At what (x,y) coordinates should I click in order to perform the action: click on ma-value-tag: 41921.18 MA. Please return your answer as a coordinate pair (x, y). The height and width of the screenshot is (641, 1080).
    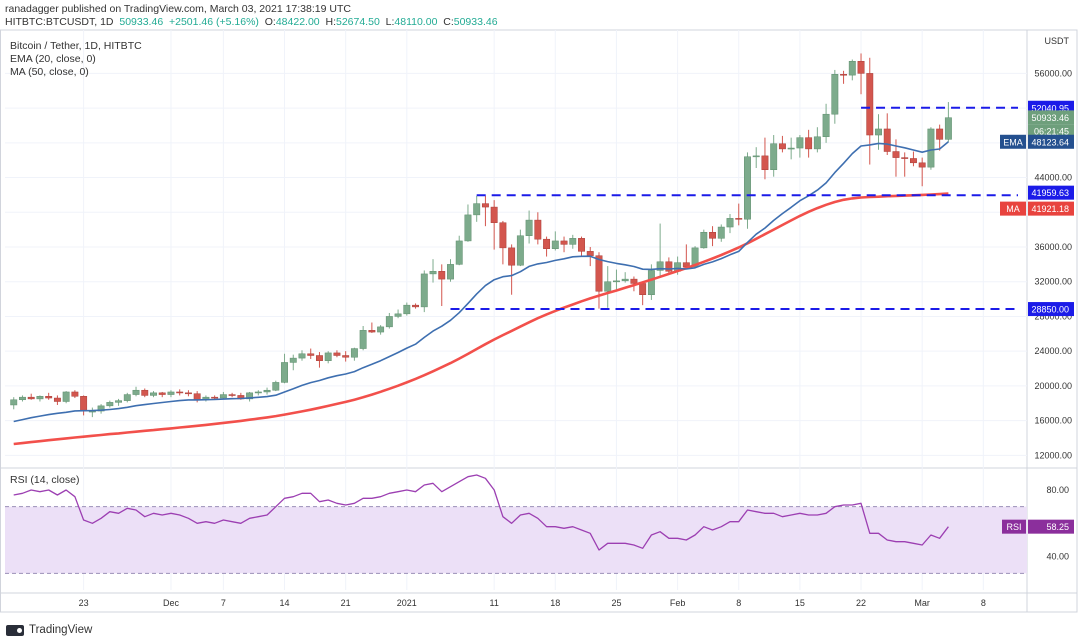
    Looking at the image, I should click on (1037, 208).